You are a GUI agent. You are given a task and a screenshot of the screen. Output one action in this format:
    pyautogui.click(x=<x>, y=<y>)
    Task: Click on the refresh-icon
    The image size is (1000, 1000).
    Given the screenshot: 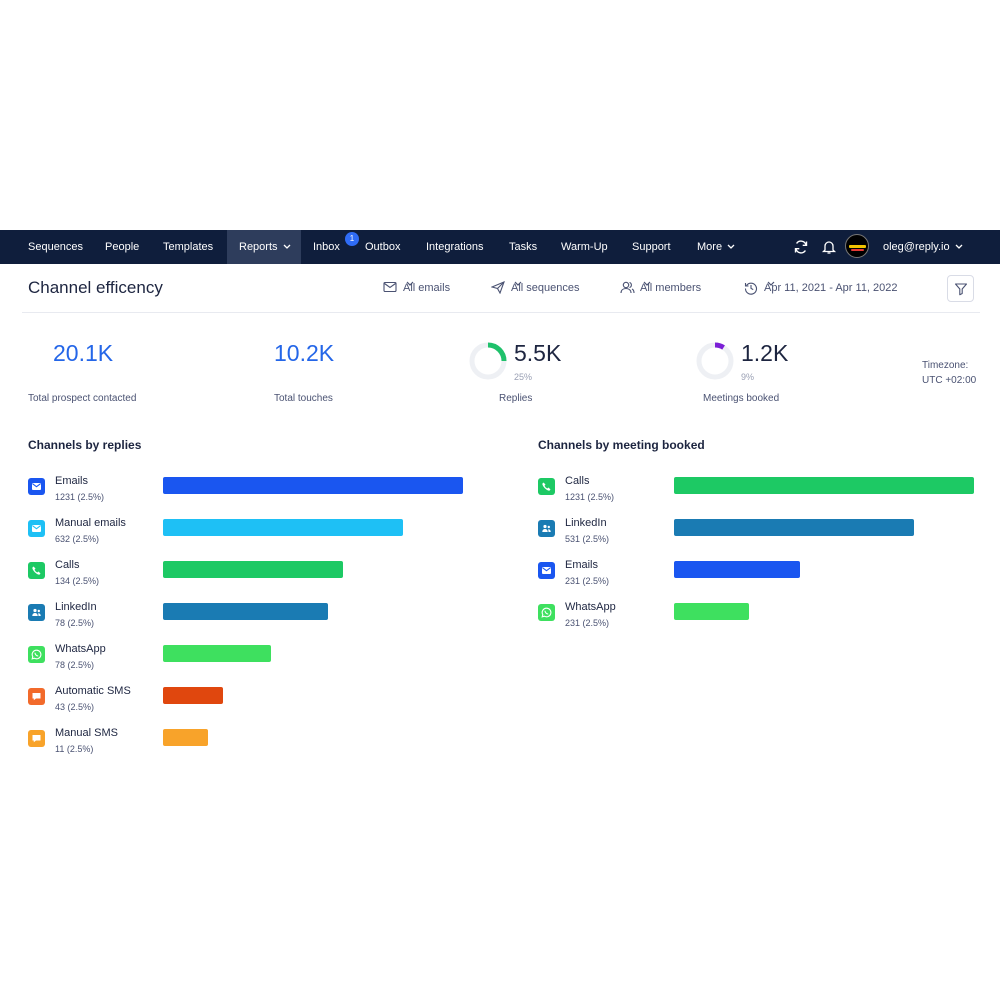 What is the action you would take?
    pyautogui.click(x=801, y=247)
    